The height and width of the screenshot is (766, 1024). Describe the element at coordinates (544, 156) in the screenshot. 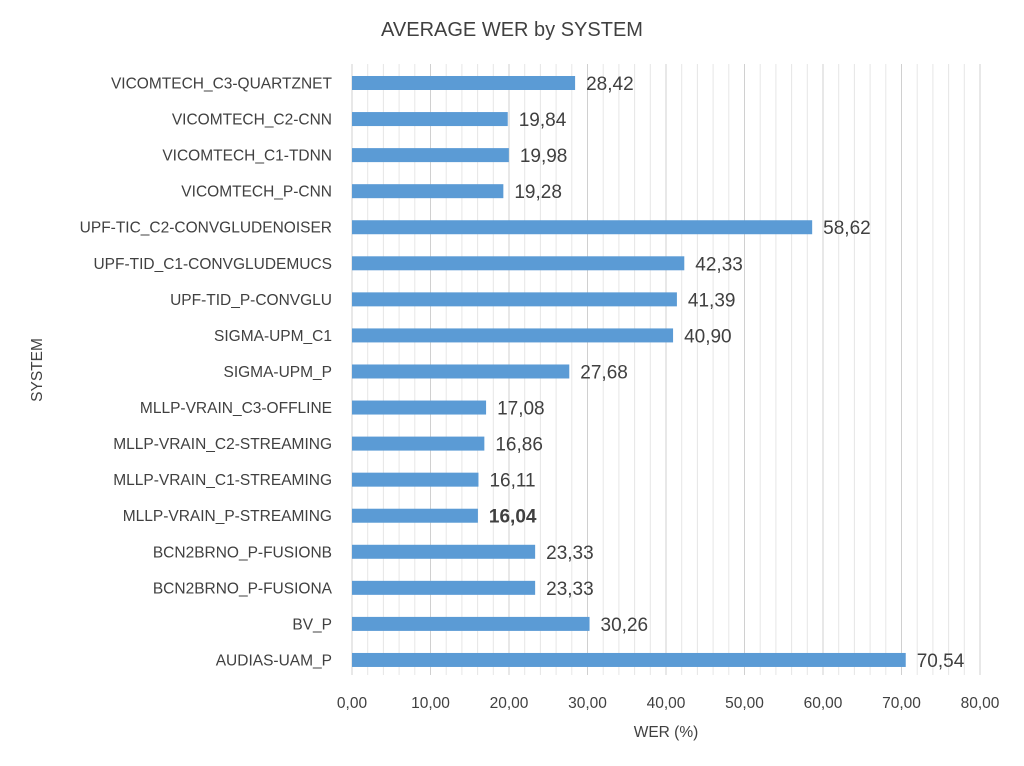

I see `data-label: 19,98` at that location.